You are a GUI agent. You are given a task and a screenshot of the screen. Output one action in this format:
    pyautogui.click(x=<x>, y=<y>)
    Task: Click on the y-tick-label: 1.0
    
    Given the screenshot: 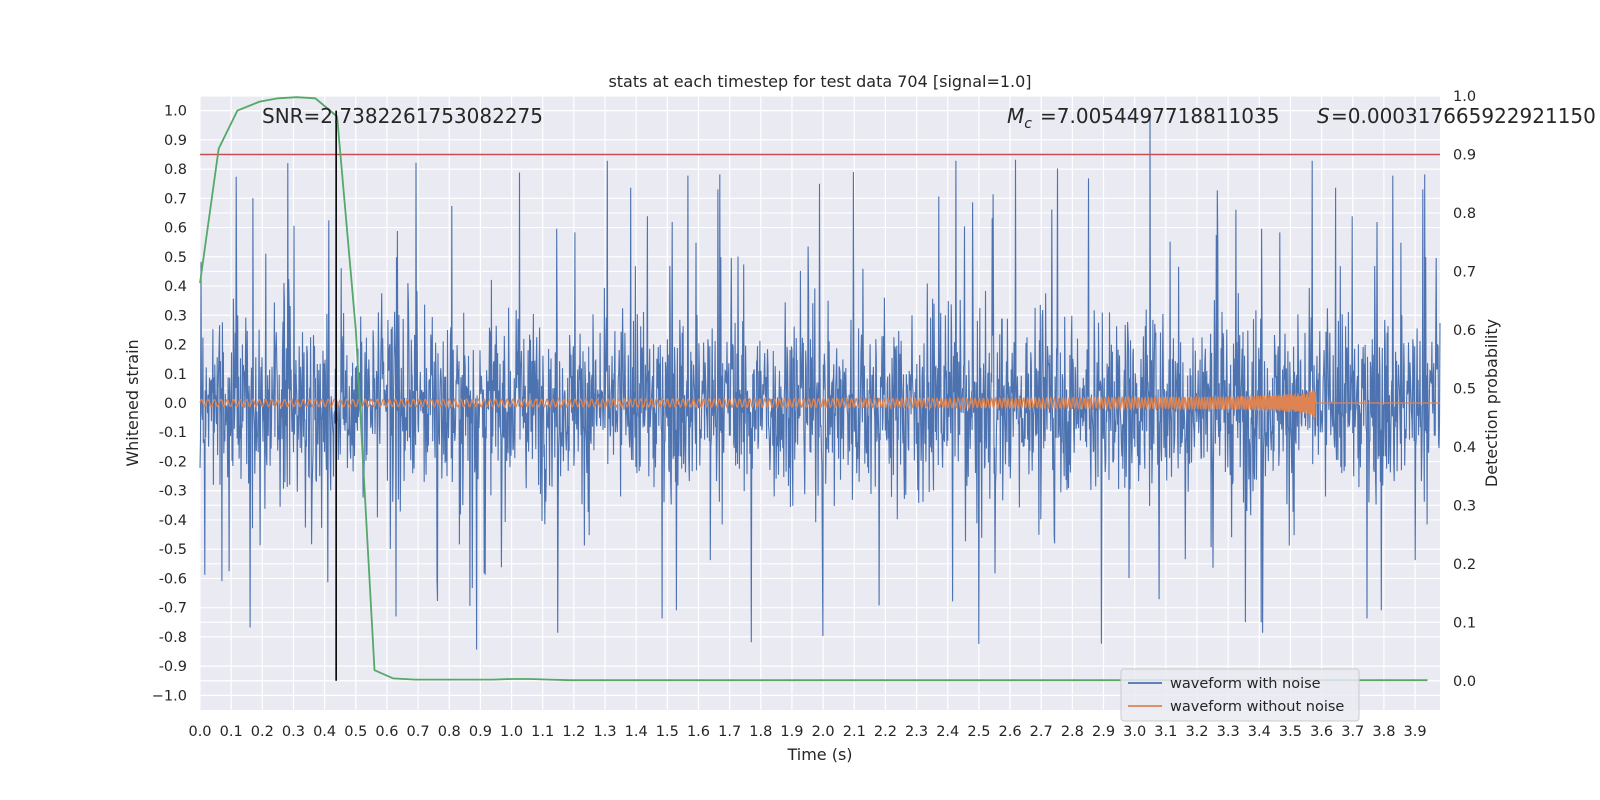 What is the action you would take?
    pyautogui.click(x=175, y=112)
    